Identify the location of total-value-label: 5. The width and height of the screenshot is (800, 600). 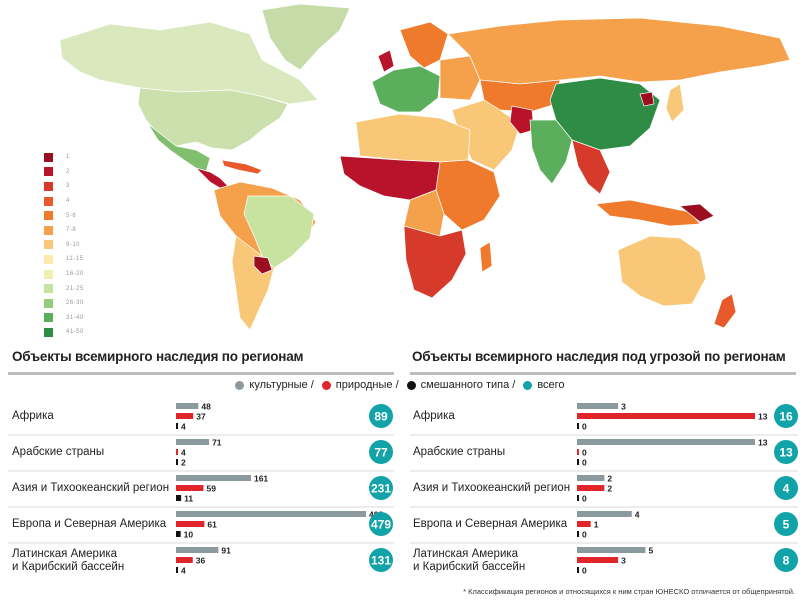
(786, 525).